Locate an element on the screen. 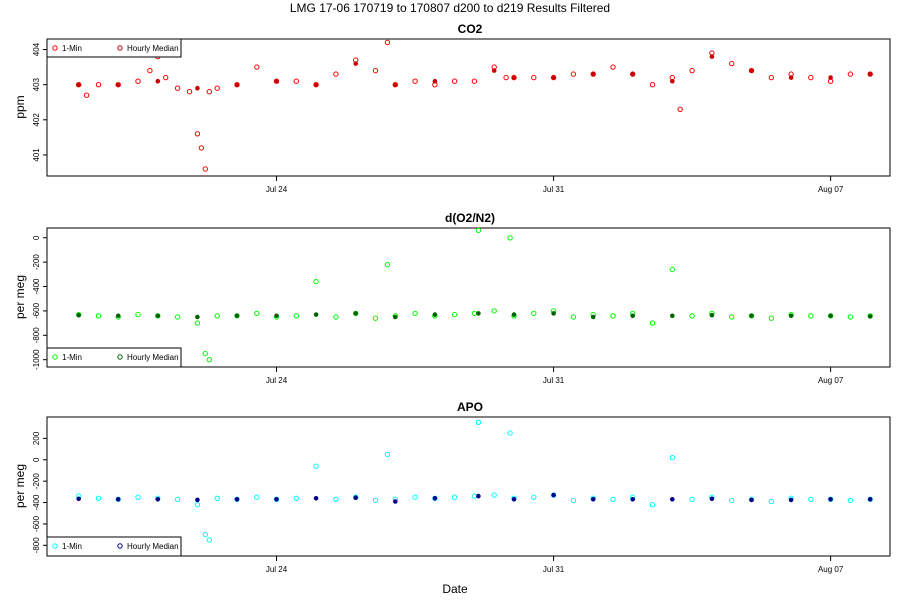 This screenshot has width=900, height=600. panel-apo-y-tick-label: 0 is located at coordinates (36, 459).